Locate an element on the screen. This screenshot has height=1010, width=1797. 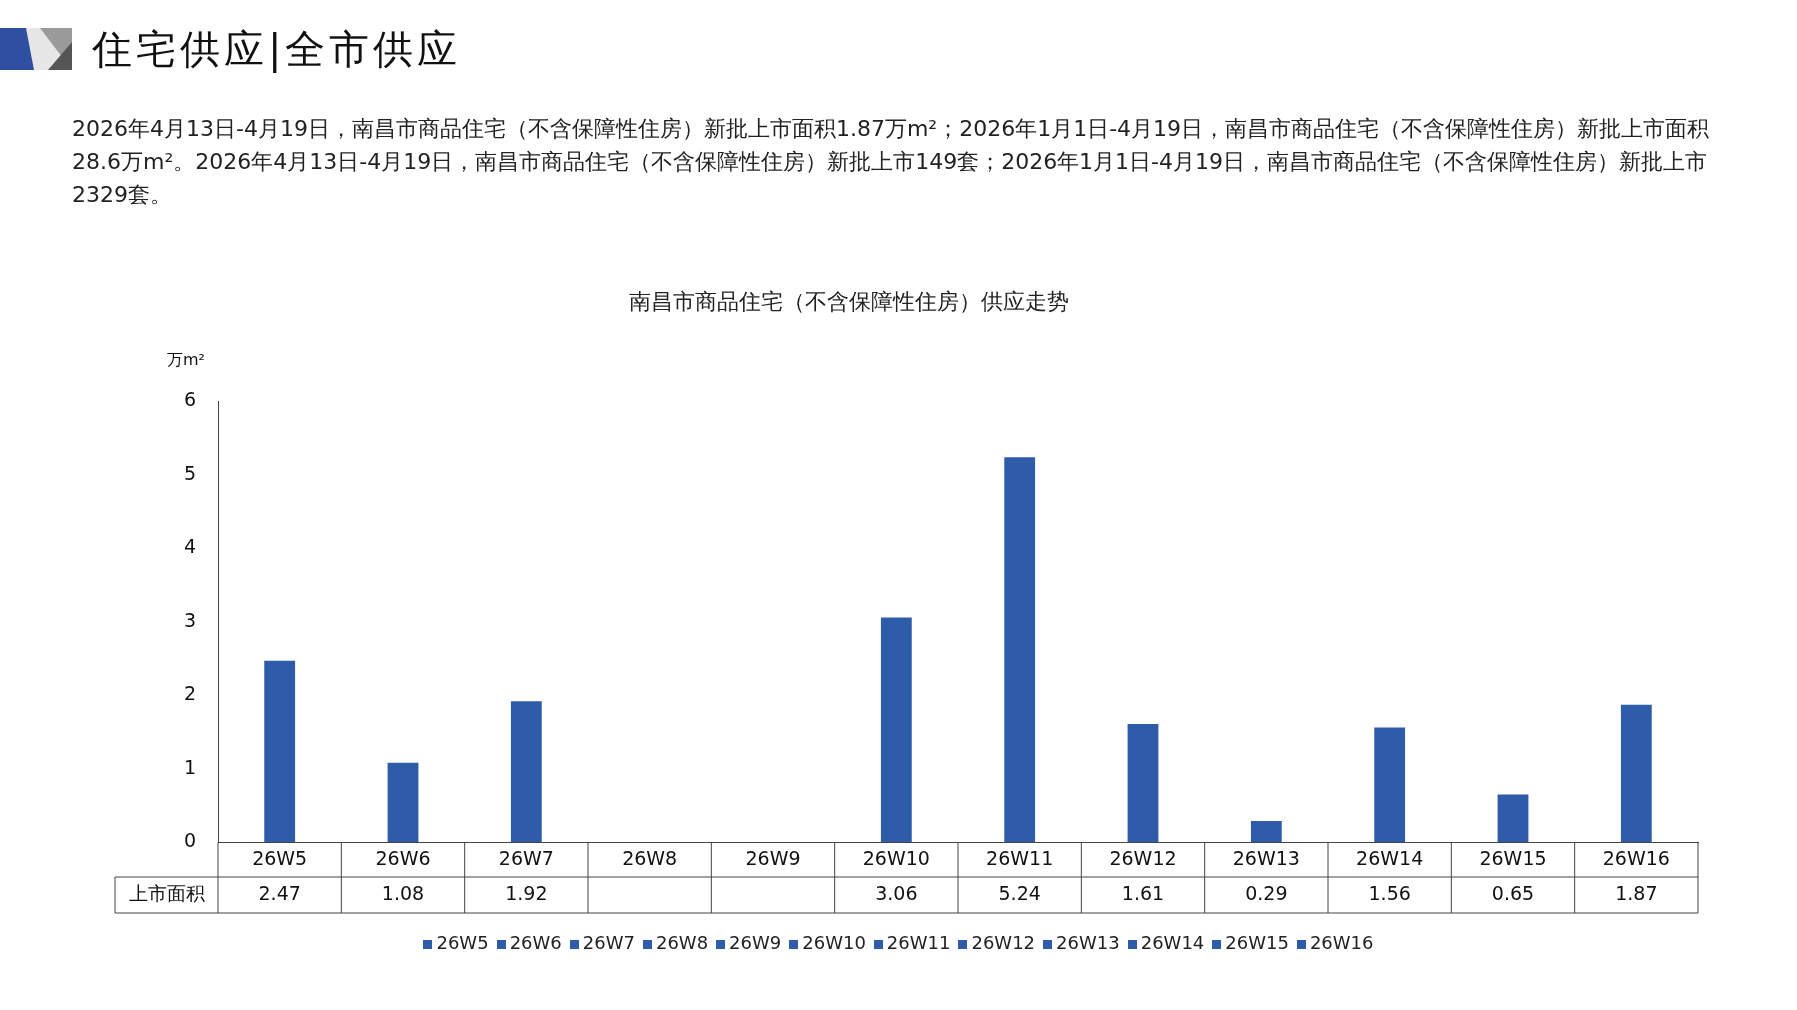
y-tick-label: 6 is located at coordinates (189, 399).